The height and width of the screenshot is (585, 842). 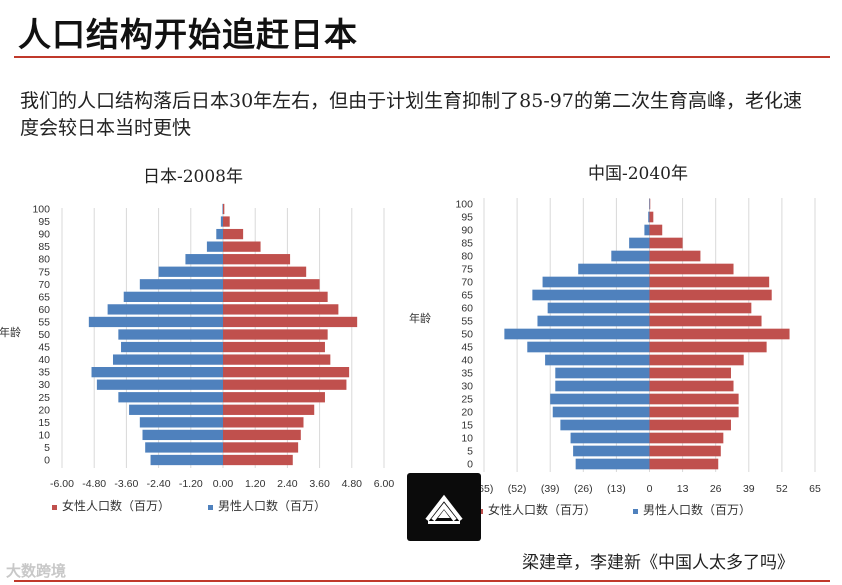 I want to click on chart-title: 日本-2008年, so click(x=193, y=177).